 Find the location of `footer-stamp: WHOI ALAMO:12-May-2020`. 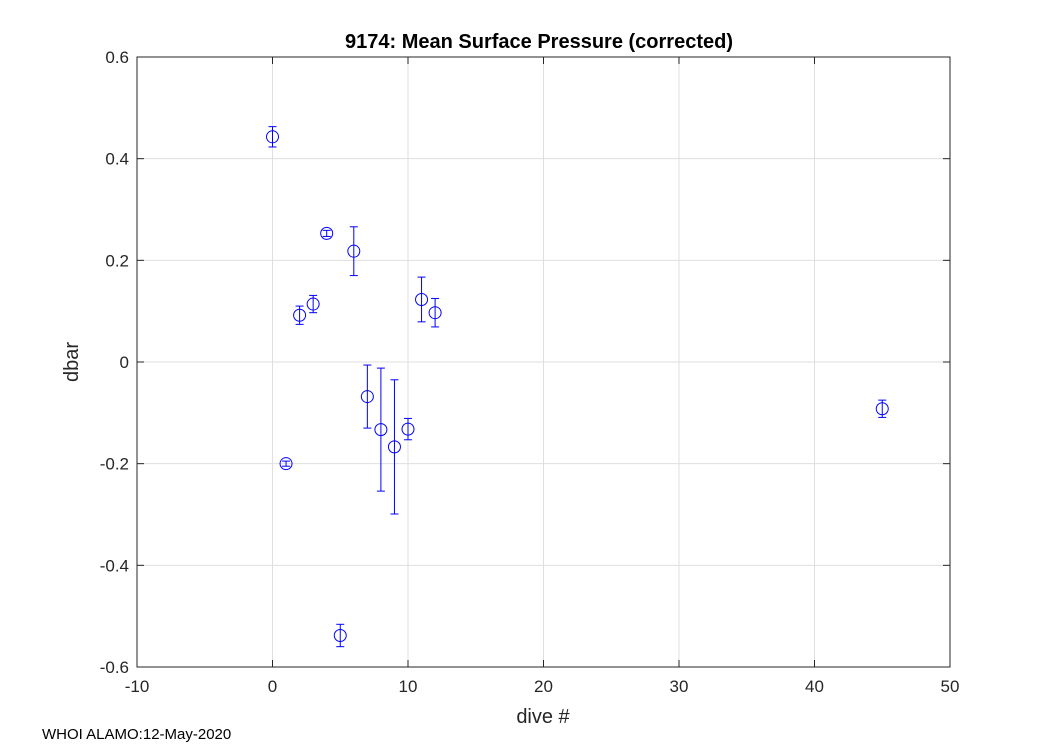

footer-stamp: WHOI ALAMO:12-May-2020 is located at coordinates (137, 734).